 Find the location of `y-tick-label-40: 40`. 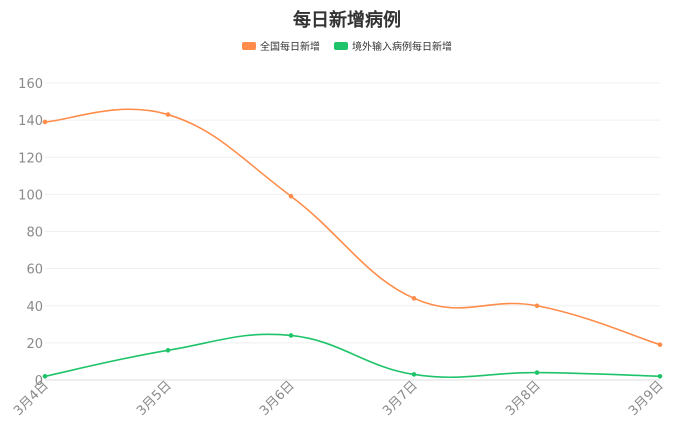

y-tick-label-40: 40 is located at coordinates (34, 307).